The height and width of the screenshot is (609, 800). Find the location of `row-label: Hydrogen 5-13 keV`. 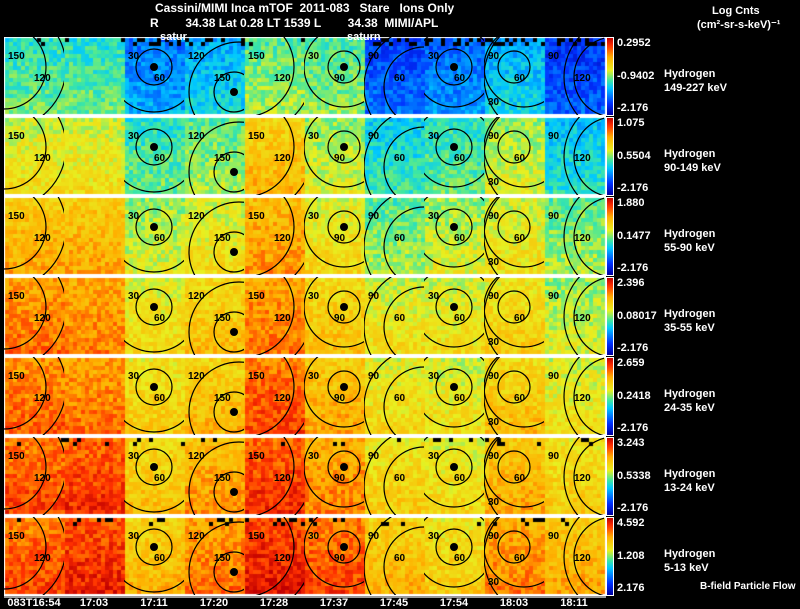

row-label: Hydrogen 5-13 keV is located at coordinates (689, 561).